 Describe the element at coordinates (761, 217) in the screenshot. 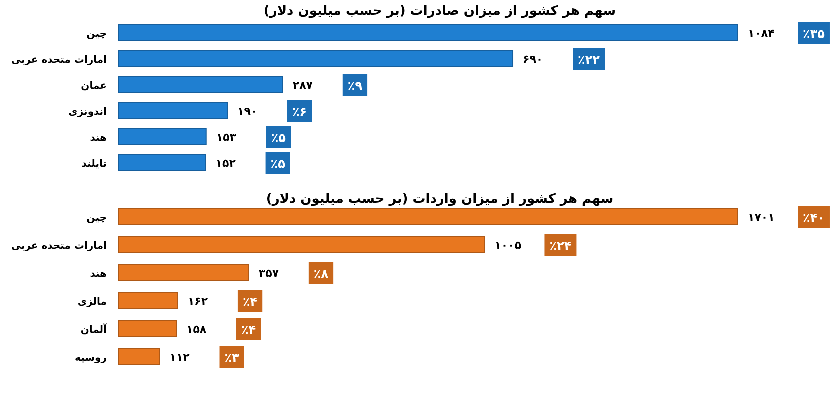

I see `data-label: ۱۷۰۱` at that location.